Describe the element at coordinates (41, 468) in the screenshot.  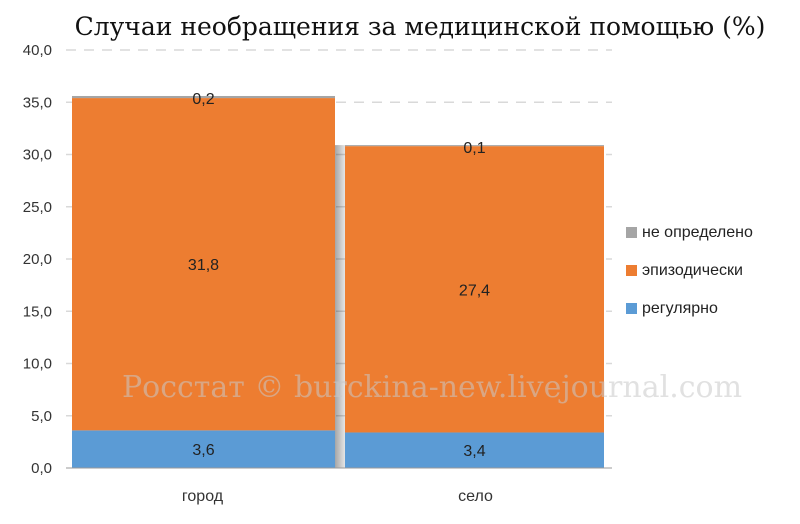
I see `y-tick-label: 0,0` at that location.